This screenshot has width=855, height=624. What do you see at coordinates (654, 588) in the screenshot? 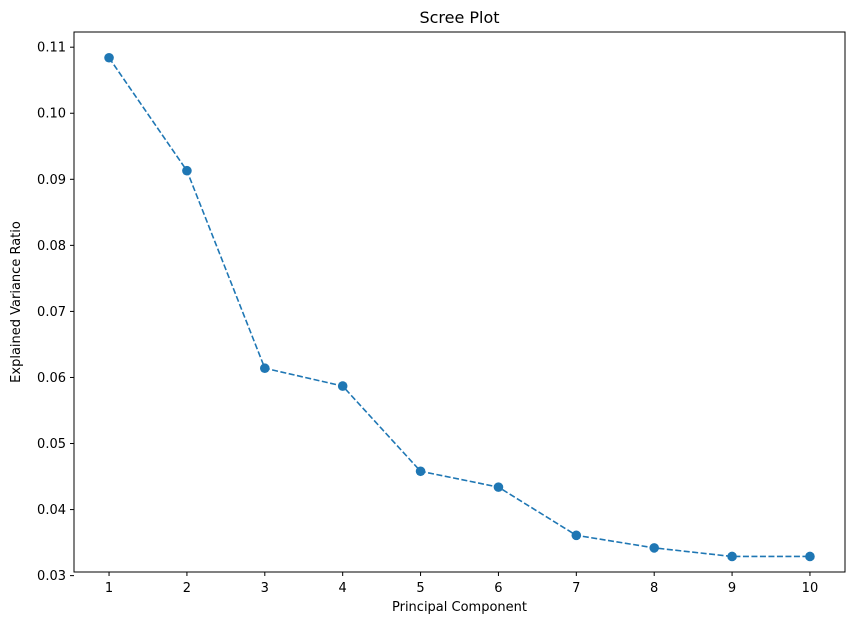
I see `x-tick-label: 8` at bounding box center [654, 588].